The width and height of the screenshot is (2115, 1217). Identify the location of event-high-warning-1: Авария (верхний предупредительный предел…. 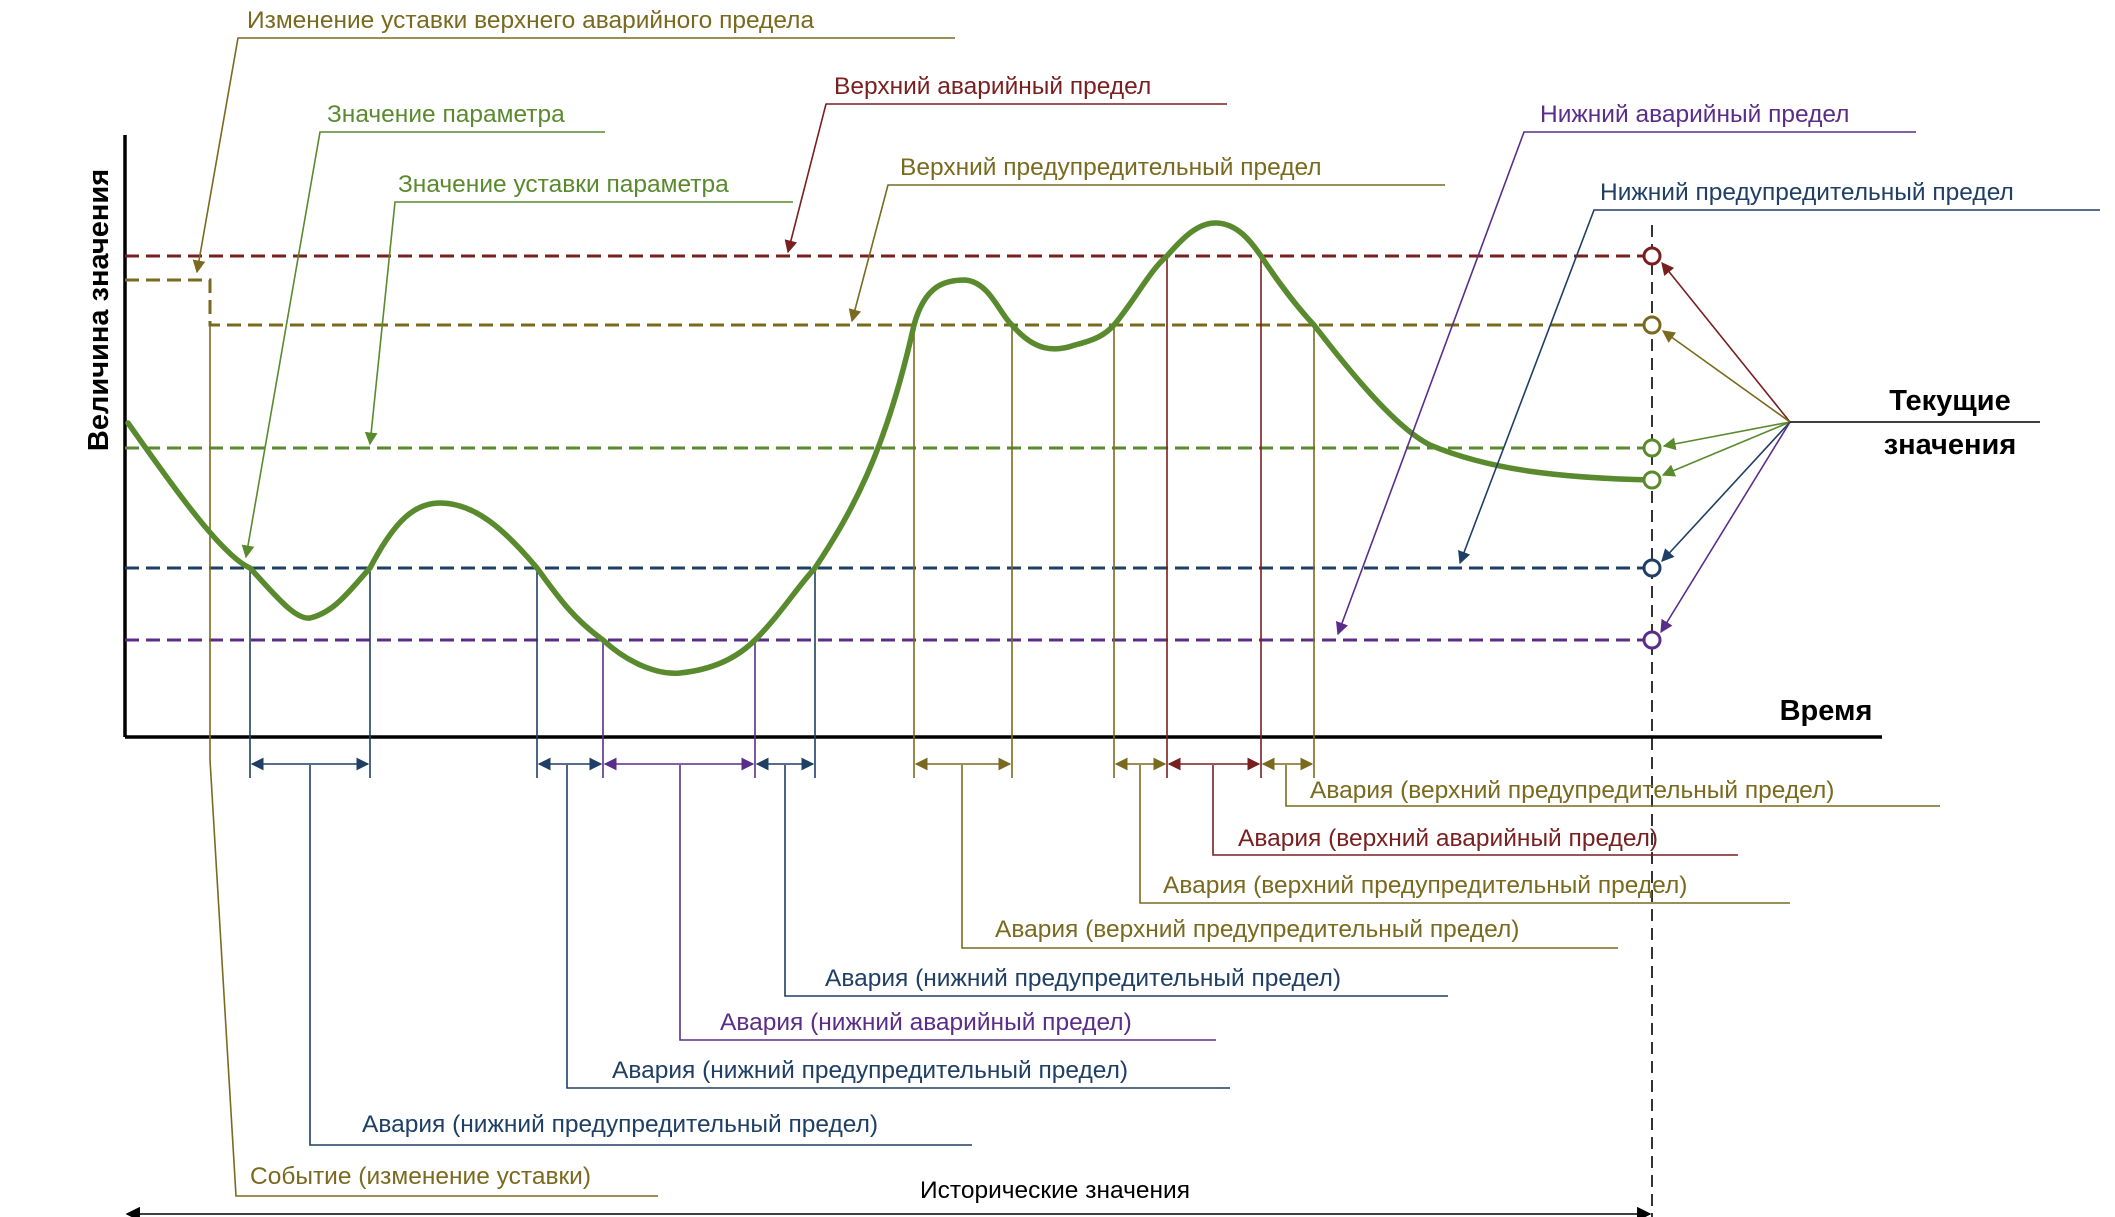
(1612, 786).